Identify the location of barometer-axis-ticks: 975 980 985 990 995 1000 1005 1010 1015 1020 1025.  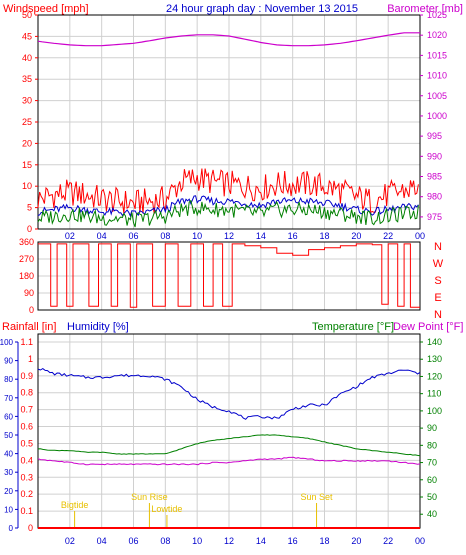
(433, 116).